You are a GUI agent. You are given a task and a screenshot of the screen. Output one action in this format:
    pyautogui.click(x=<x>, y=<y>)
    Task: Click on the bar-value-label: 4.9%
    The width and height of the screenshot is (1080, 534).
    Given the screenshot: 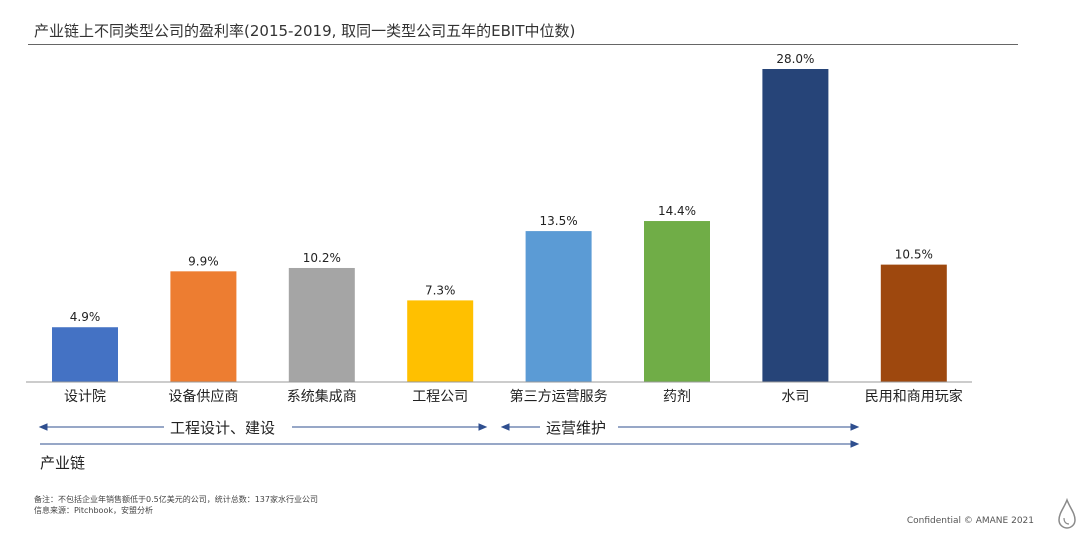 What is the action you would take?
    pyautogui.click(x=85, y=317)
    